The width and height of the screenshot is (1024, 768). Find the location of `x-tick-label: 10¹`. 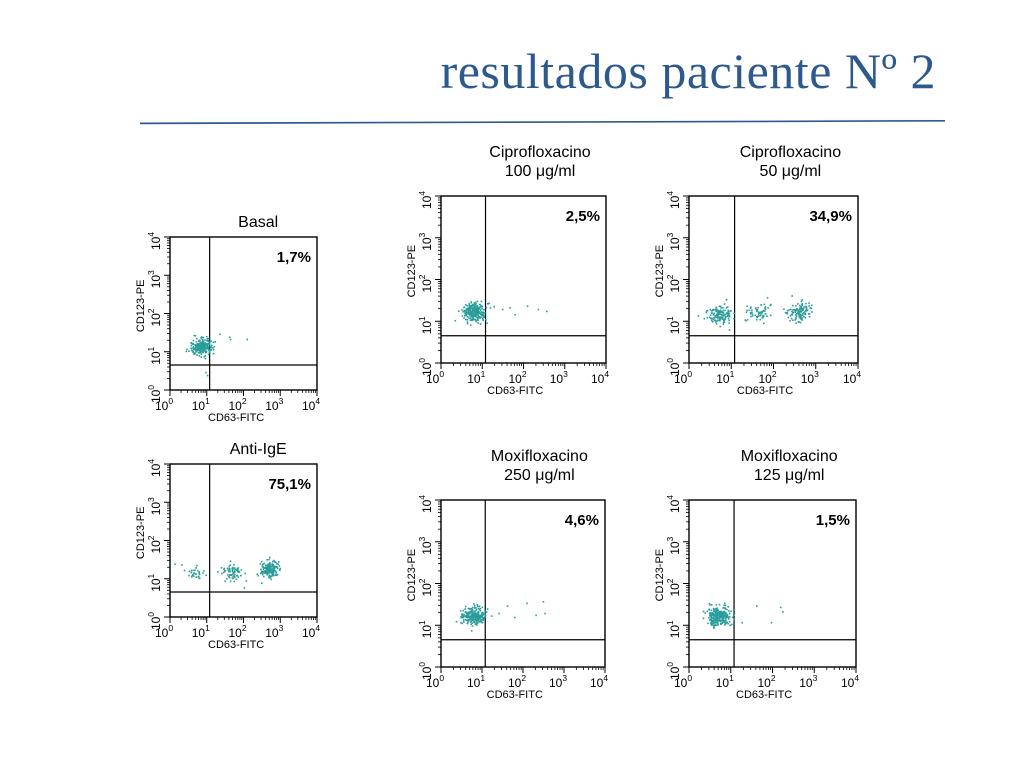

x-tick-label: 10¹ is located at coordinates (725, 377).